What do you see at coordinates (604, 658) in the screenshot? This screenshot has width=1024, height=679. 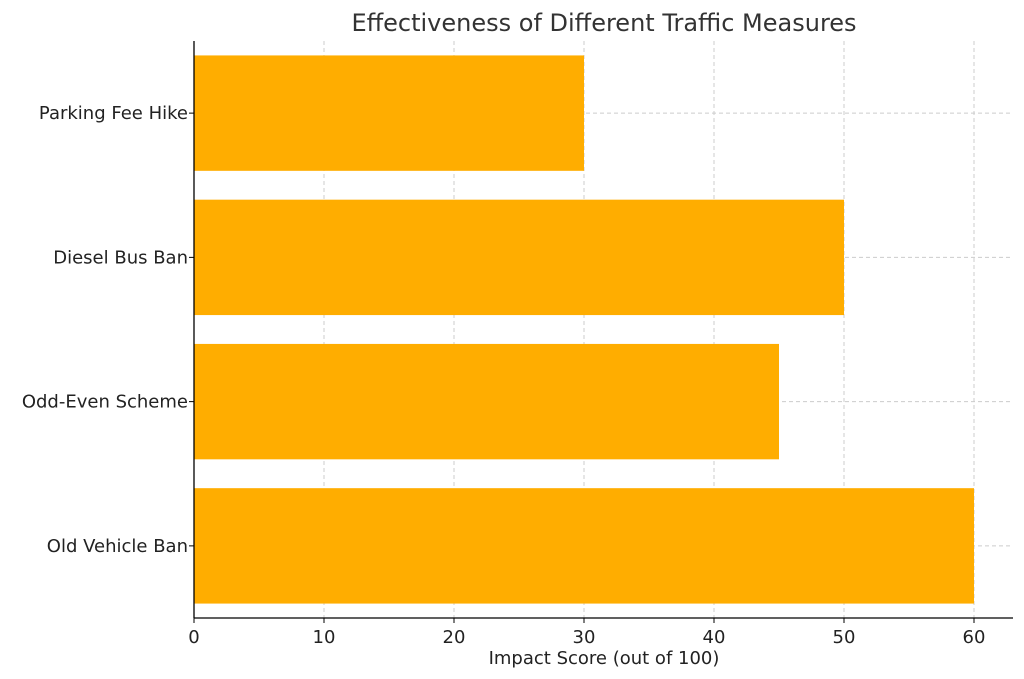 I see `x-axis-label: Impact Score (out of 100)` at bounding box center [604, 658].